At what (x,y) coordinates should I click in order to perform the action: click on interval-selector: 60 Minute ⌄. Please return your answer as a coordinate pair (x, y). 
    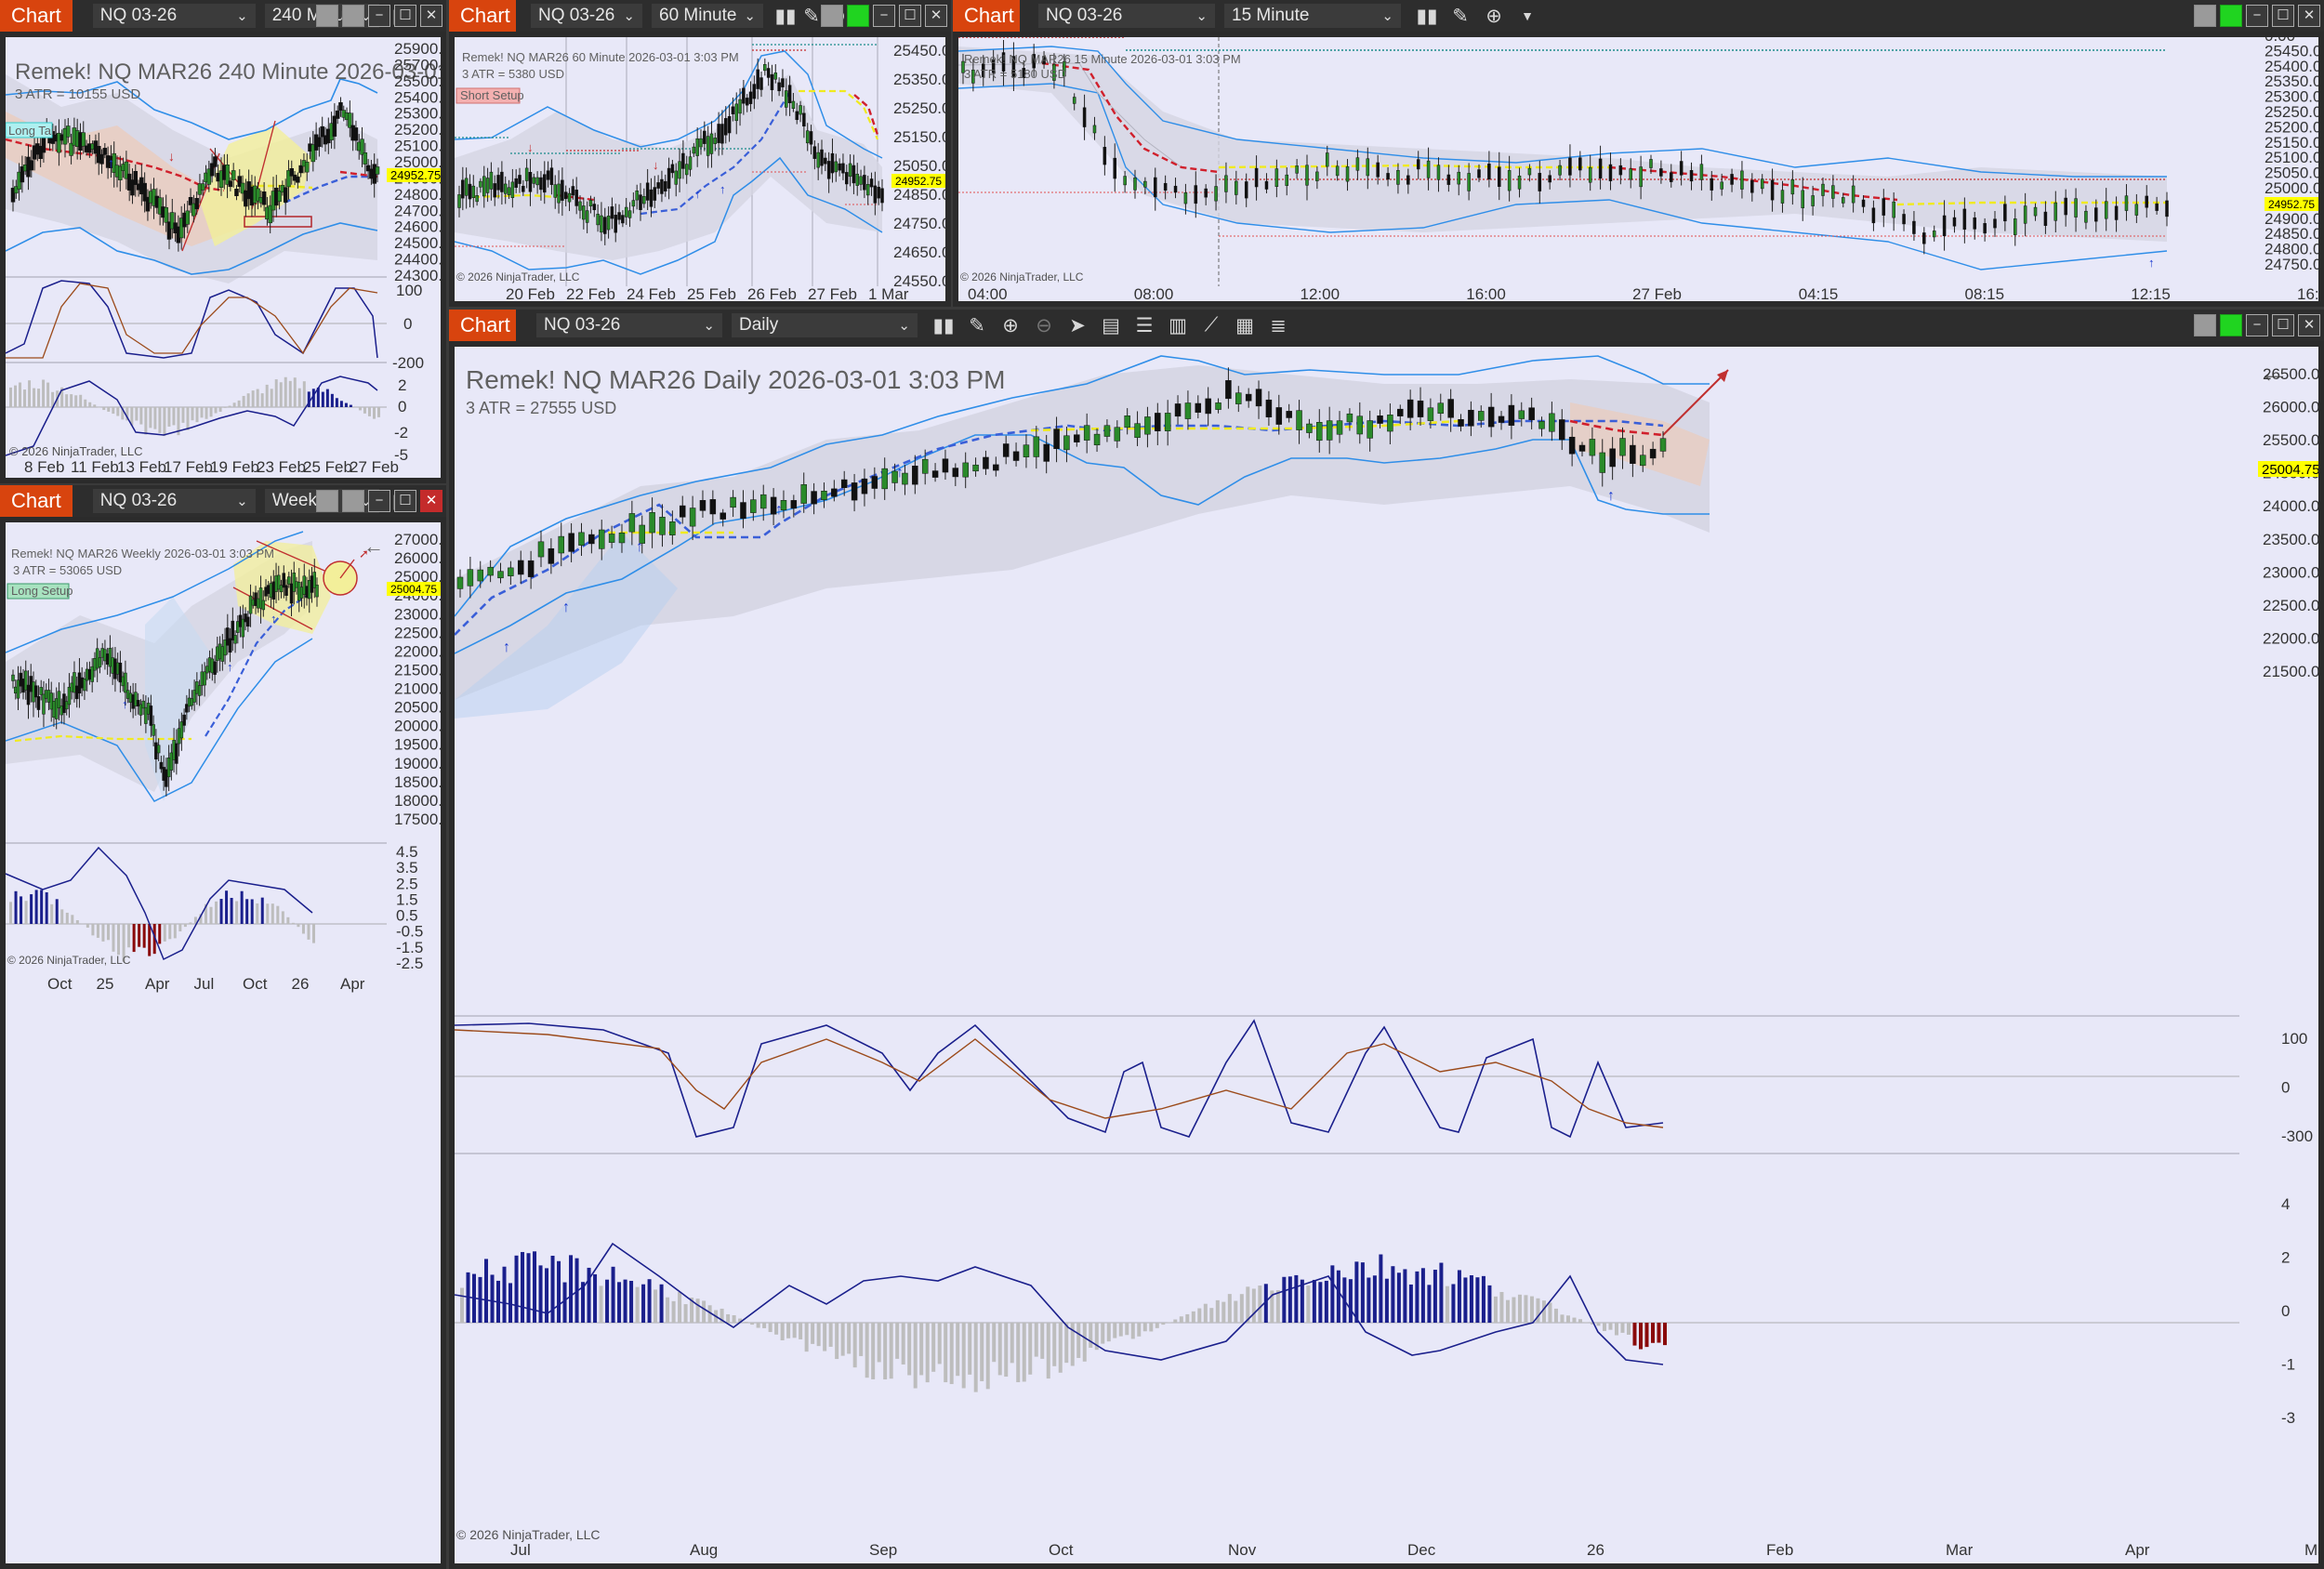
    Looking at the image, I should click on (707, 16).